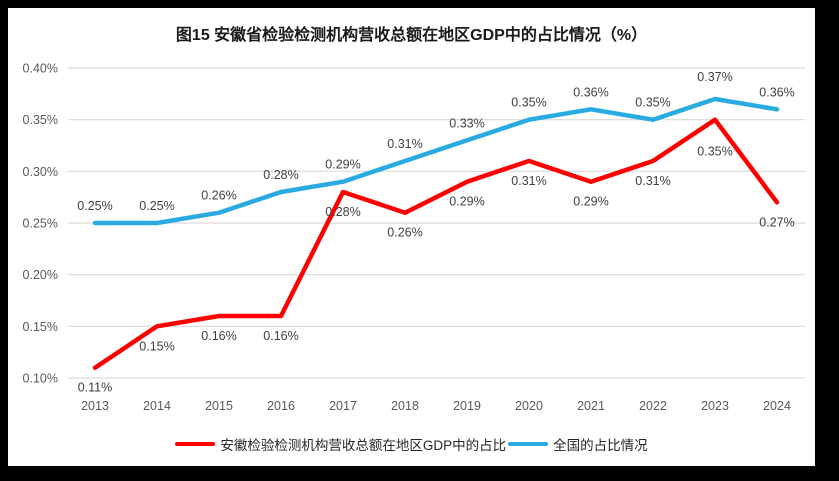  I want to click on x-axis-tick-label: 2024, so click(777, 406).